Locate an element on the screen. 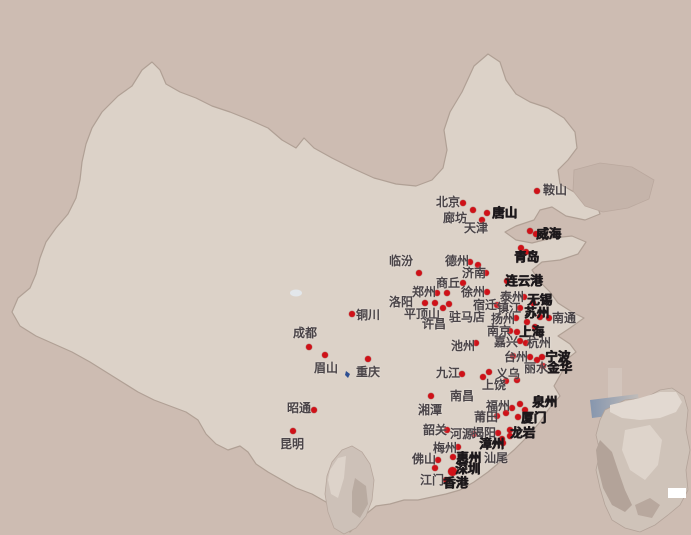 This screenshot has width=691, height=535. city-label: 平顶山 is located at coordinates (422, 314).